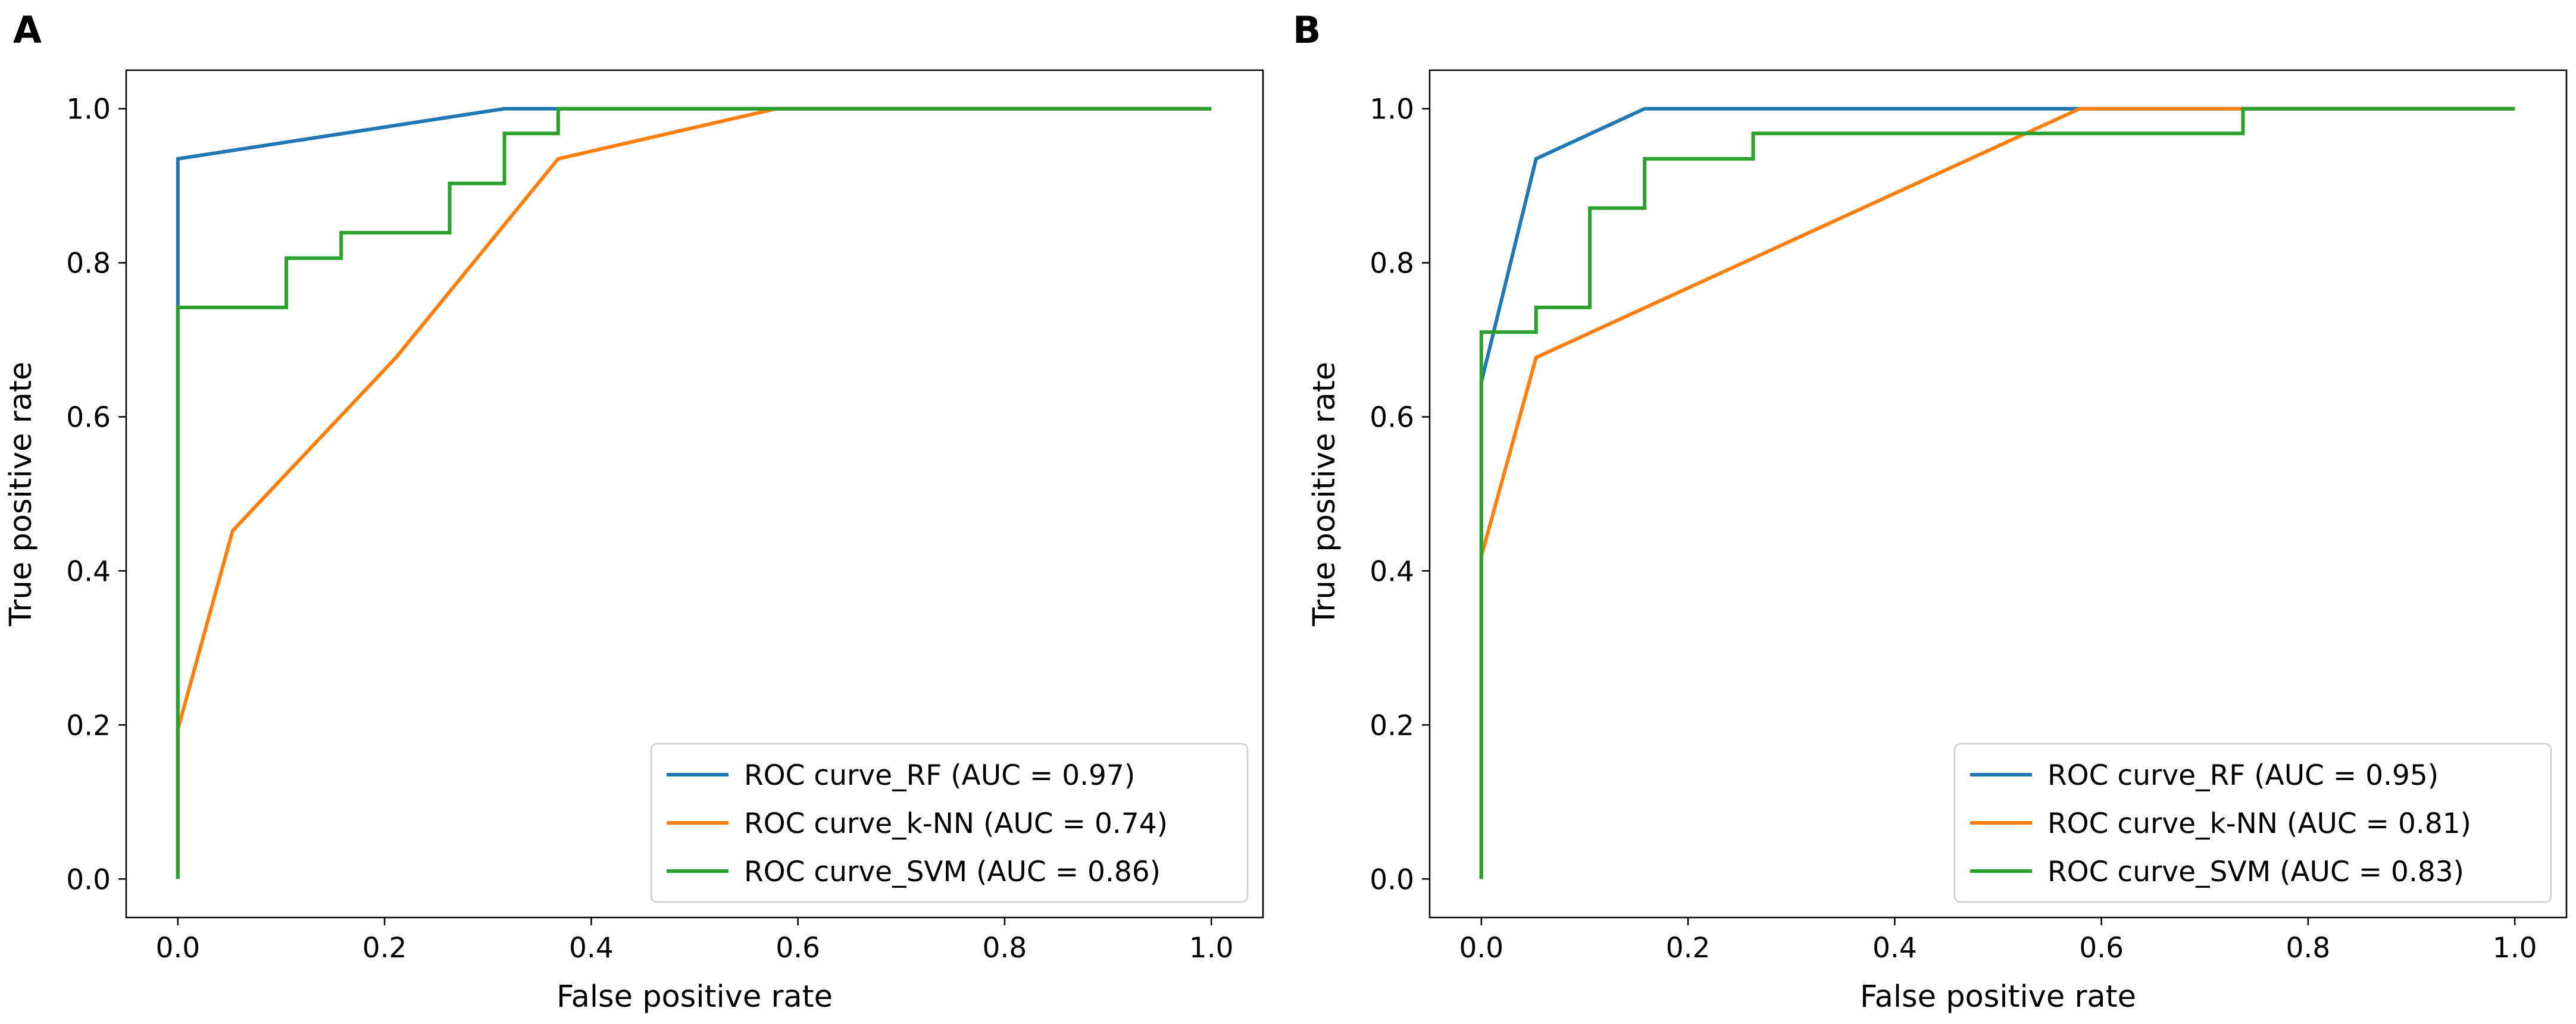 The height and width of the screenshot is (1024, 2576). What do you see at coordinates (956, 823) in the screenshot?
I see `legend-label-knn: ROC curve_k-NN (AUC = 0.74)` at bounding box center [956, 823].